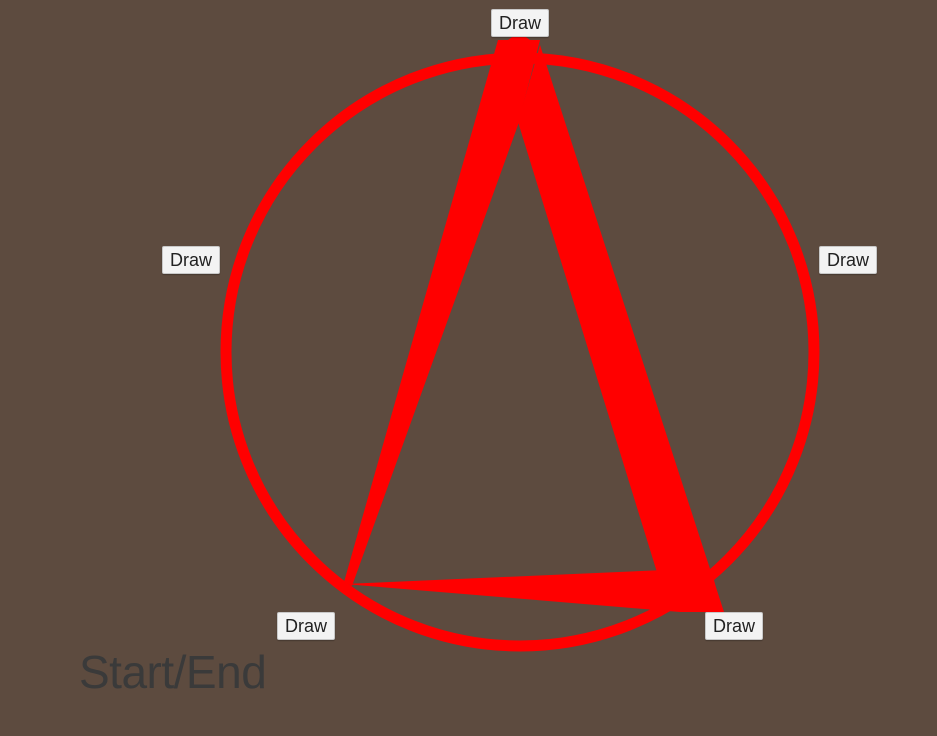 The height and width of the screenshot is (736, 937). What do you see at coordinates (533, 591) in the screenshot?
I see `red-triangle-bottom-edge` at bounding box center [533, 591].